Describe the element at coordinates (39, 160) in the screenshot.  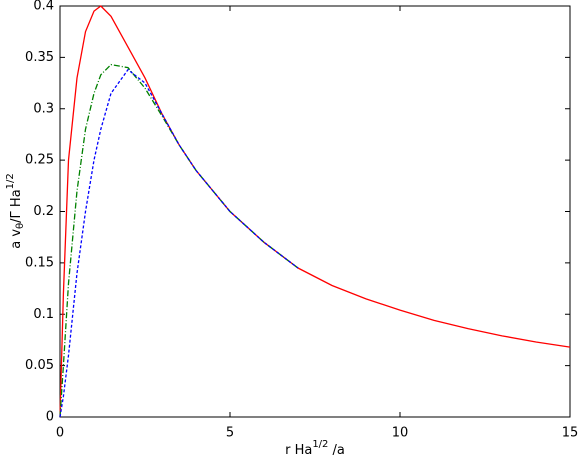
I see `y-tick-label: 0.25` at that location.